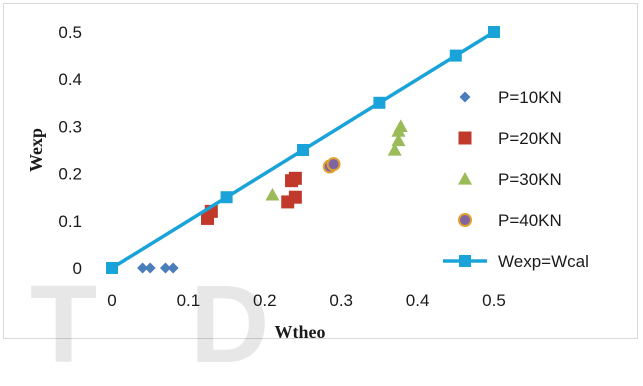  I want to click on legend-label: Wexp=Wcal, so click(543, 261).